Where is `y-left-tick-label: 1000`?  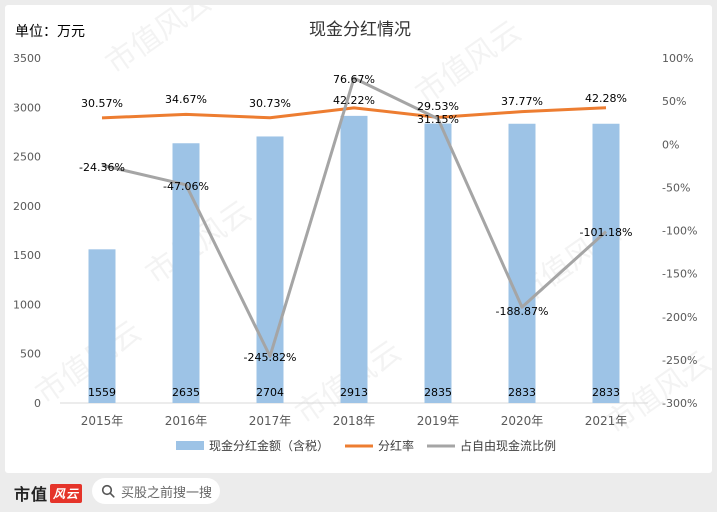 y-left-tick-label: 1000 is located at coordinates (27, 304).